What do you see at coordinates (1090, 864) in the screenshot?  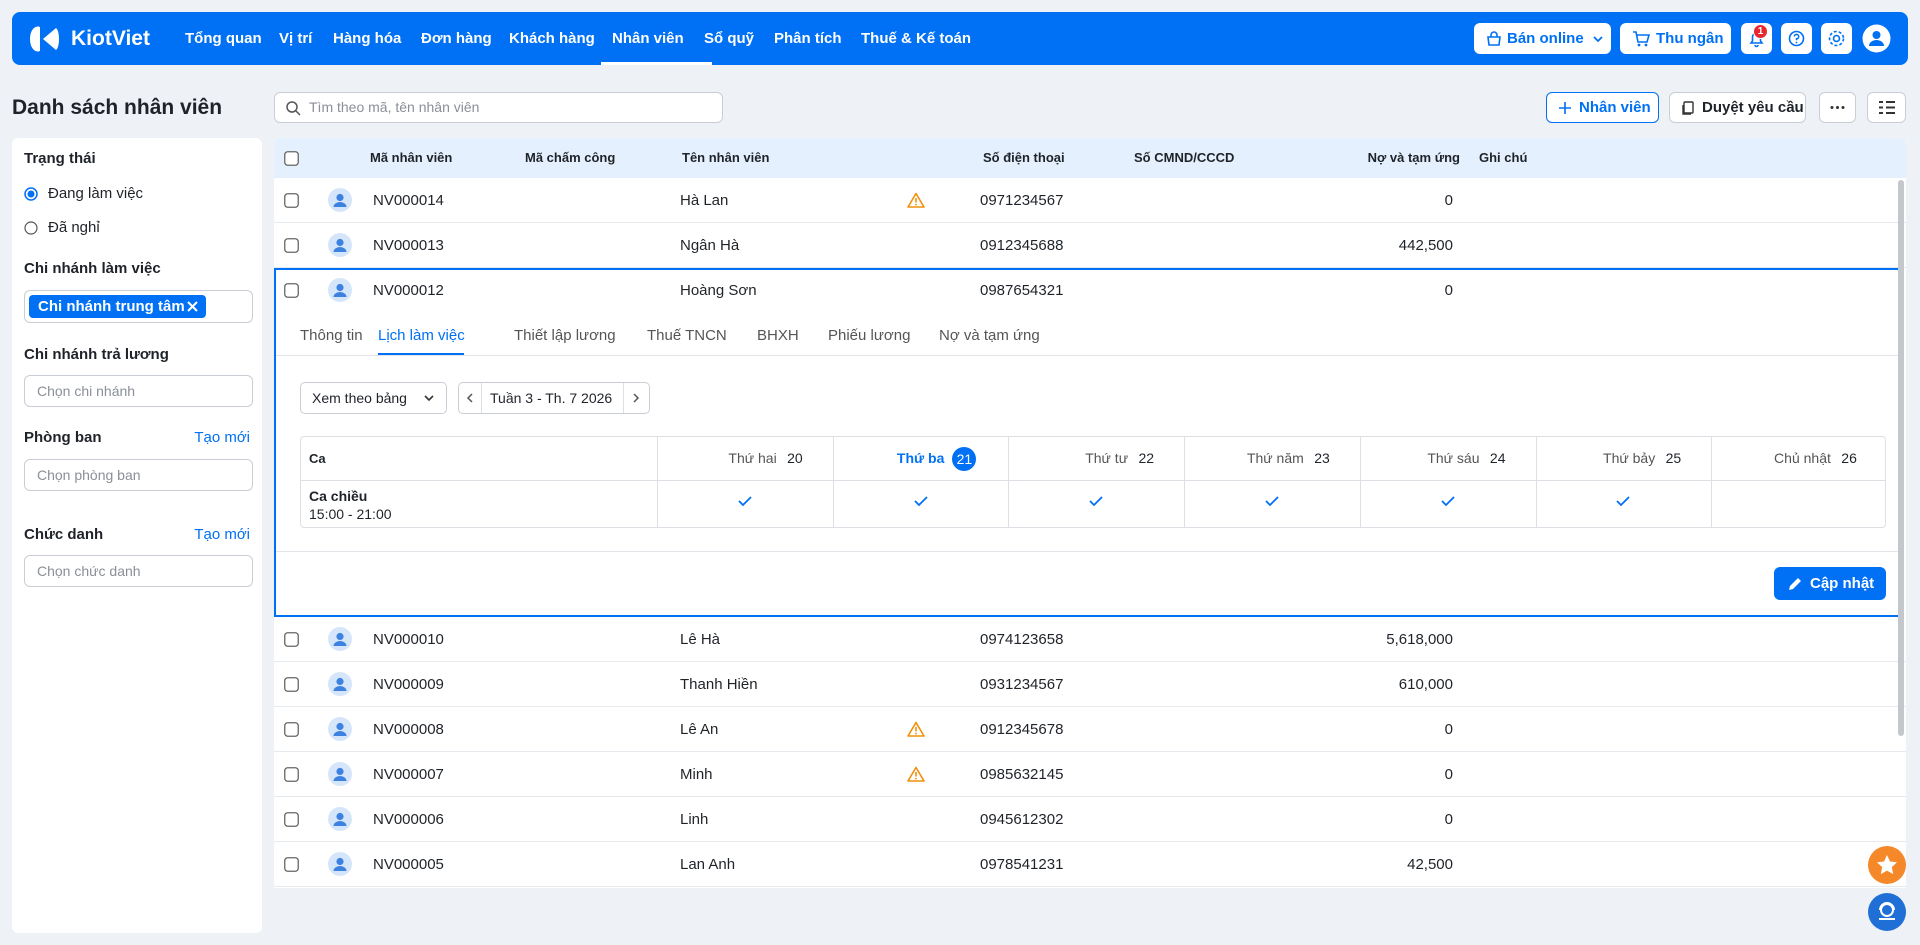 I see `table-row: NV000005 Lan Anh 0978541231 42,500` at bounding box center [1090, 864].